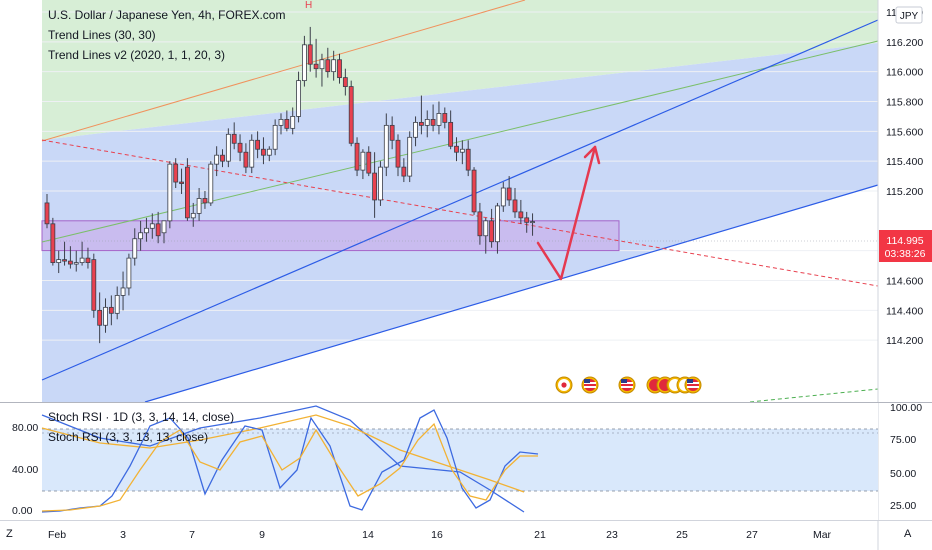 The height and width of the screenshot is (550, 932). Describe the element at coordinates (368, 535) in the screenshot. I see `time-tick-label: 14` at that location.